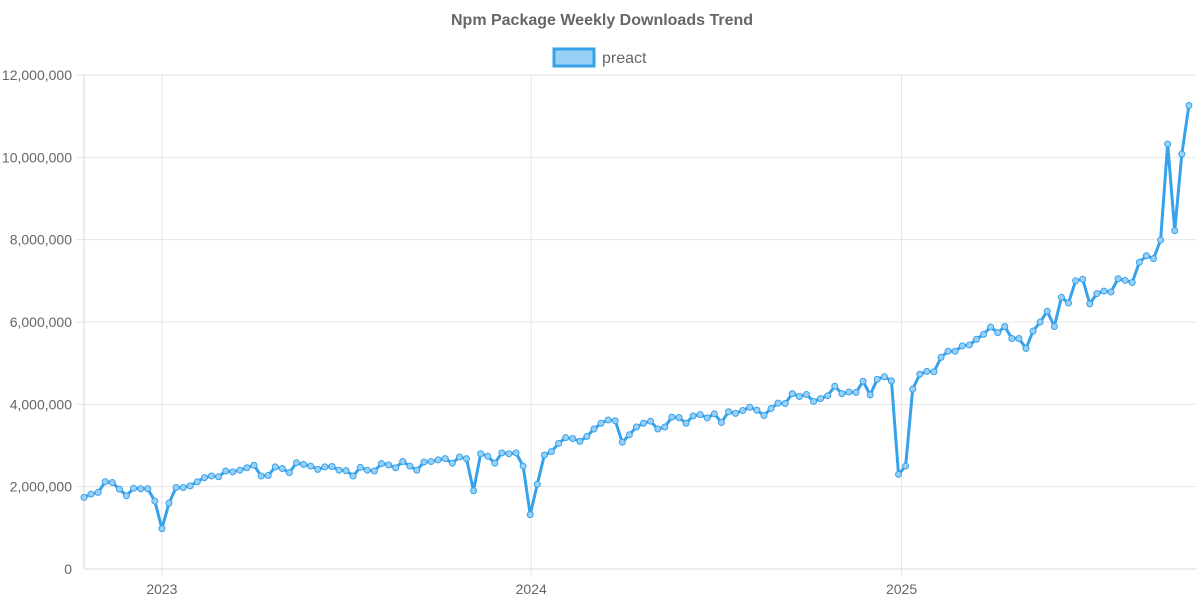 The width and height of the screenshot is (1200, 600). I want to click on legend: preact, so click(599, 57).